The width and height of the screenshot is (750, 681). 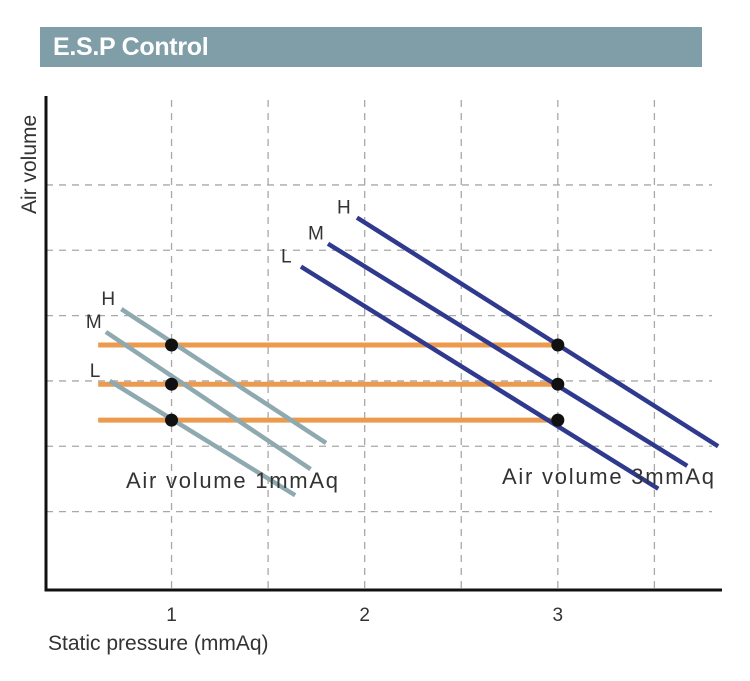 I want to click on annotation-1mmaq: Air volume 1mmAq, so click(x=232, y=480).